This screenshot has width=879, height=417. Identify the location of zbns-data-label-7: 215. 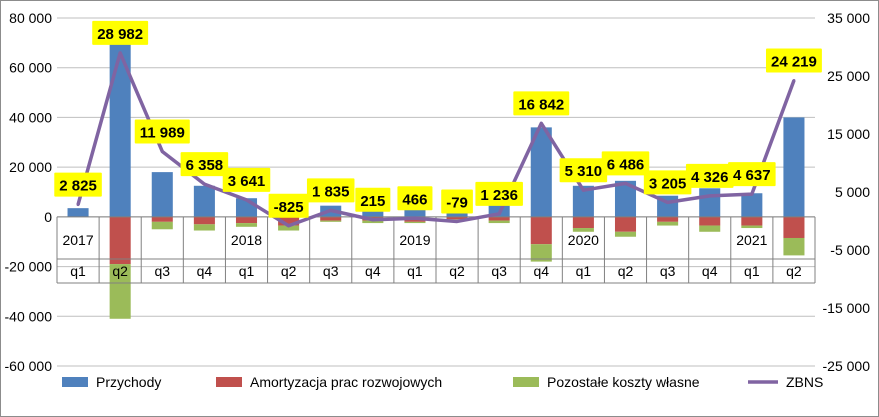
(373, 199).